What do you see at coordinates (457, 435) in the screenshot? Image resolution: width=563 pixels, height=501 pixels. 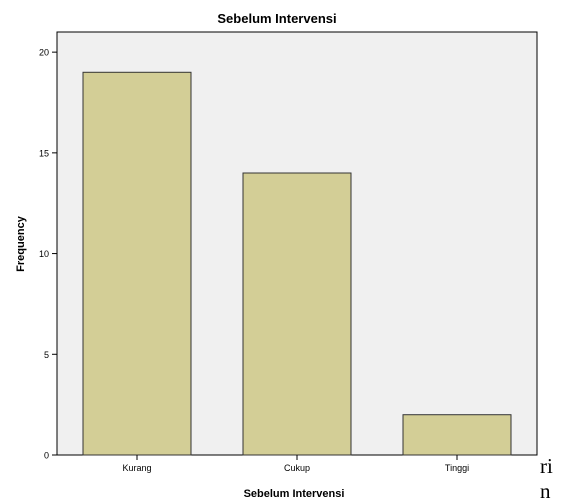 I see `bar-tinggi` at bounding box center [457, 435].